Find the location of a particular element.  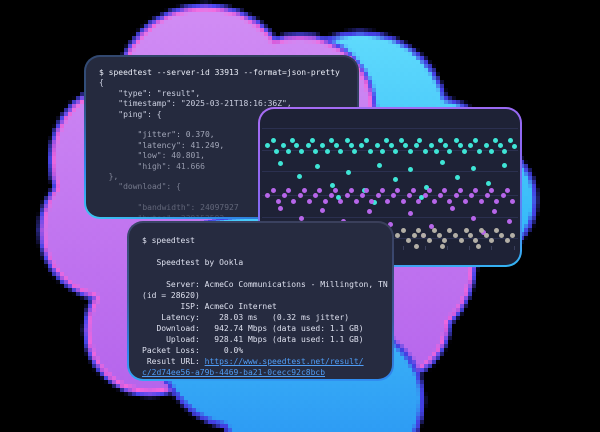

terminal-line: Speedtest by Ookla is located at coordinates (260, 262).